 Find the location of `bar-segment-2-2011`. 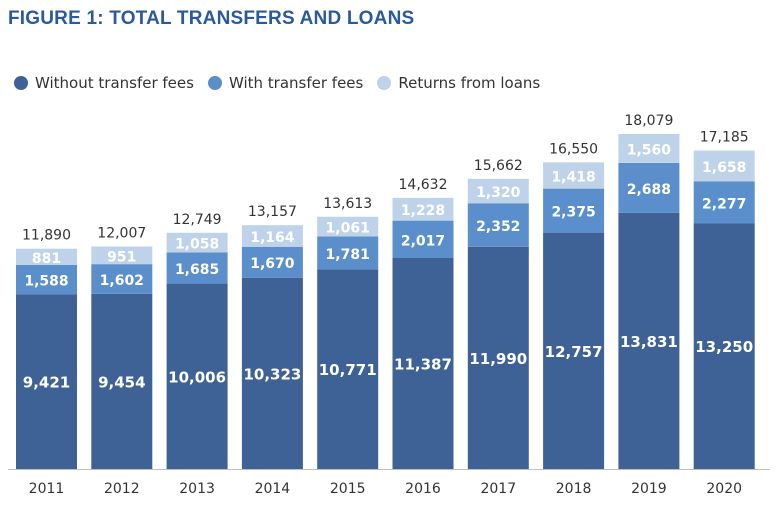

bar-segment-2-2011 is located at coordinates (46, 280).